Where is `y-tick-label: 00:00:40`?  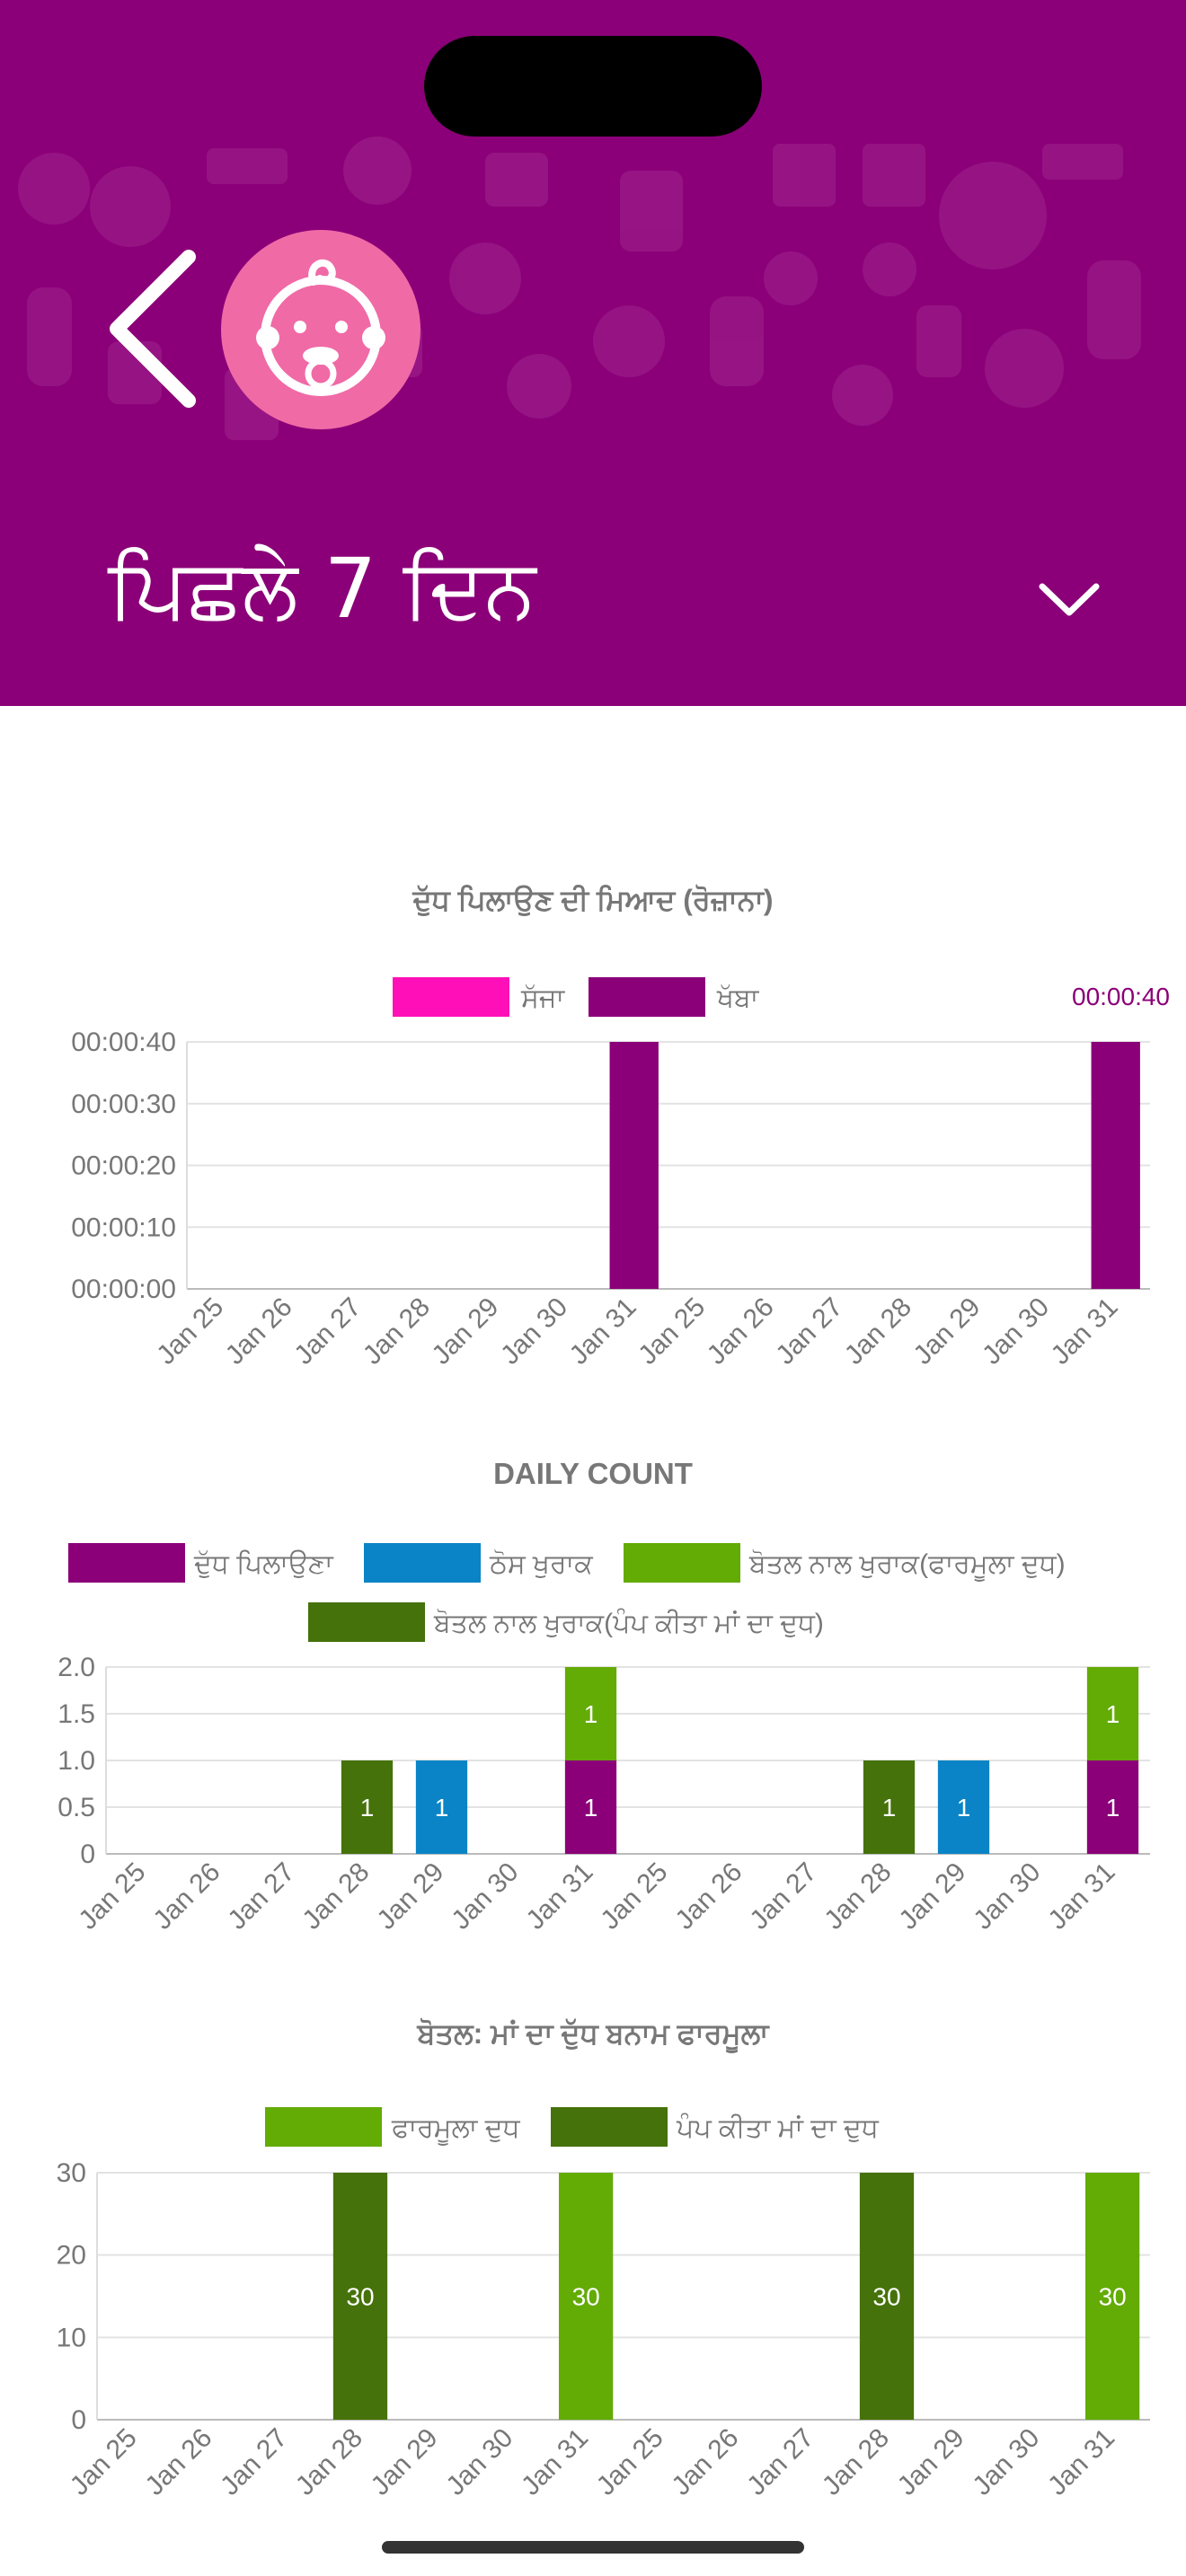
y-tick-label: 00:00:40 is located at coordinates (123, 1042).